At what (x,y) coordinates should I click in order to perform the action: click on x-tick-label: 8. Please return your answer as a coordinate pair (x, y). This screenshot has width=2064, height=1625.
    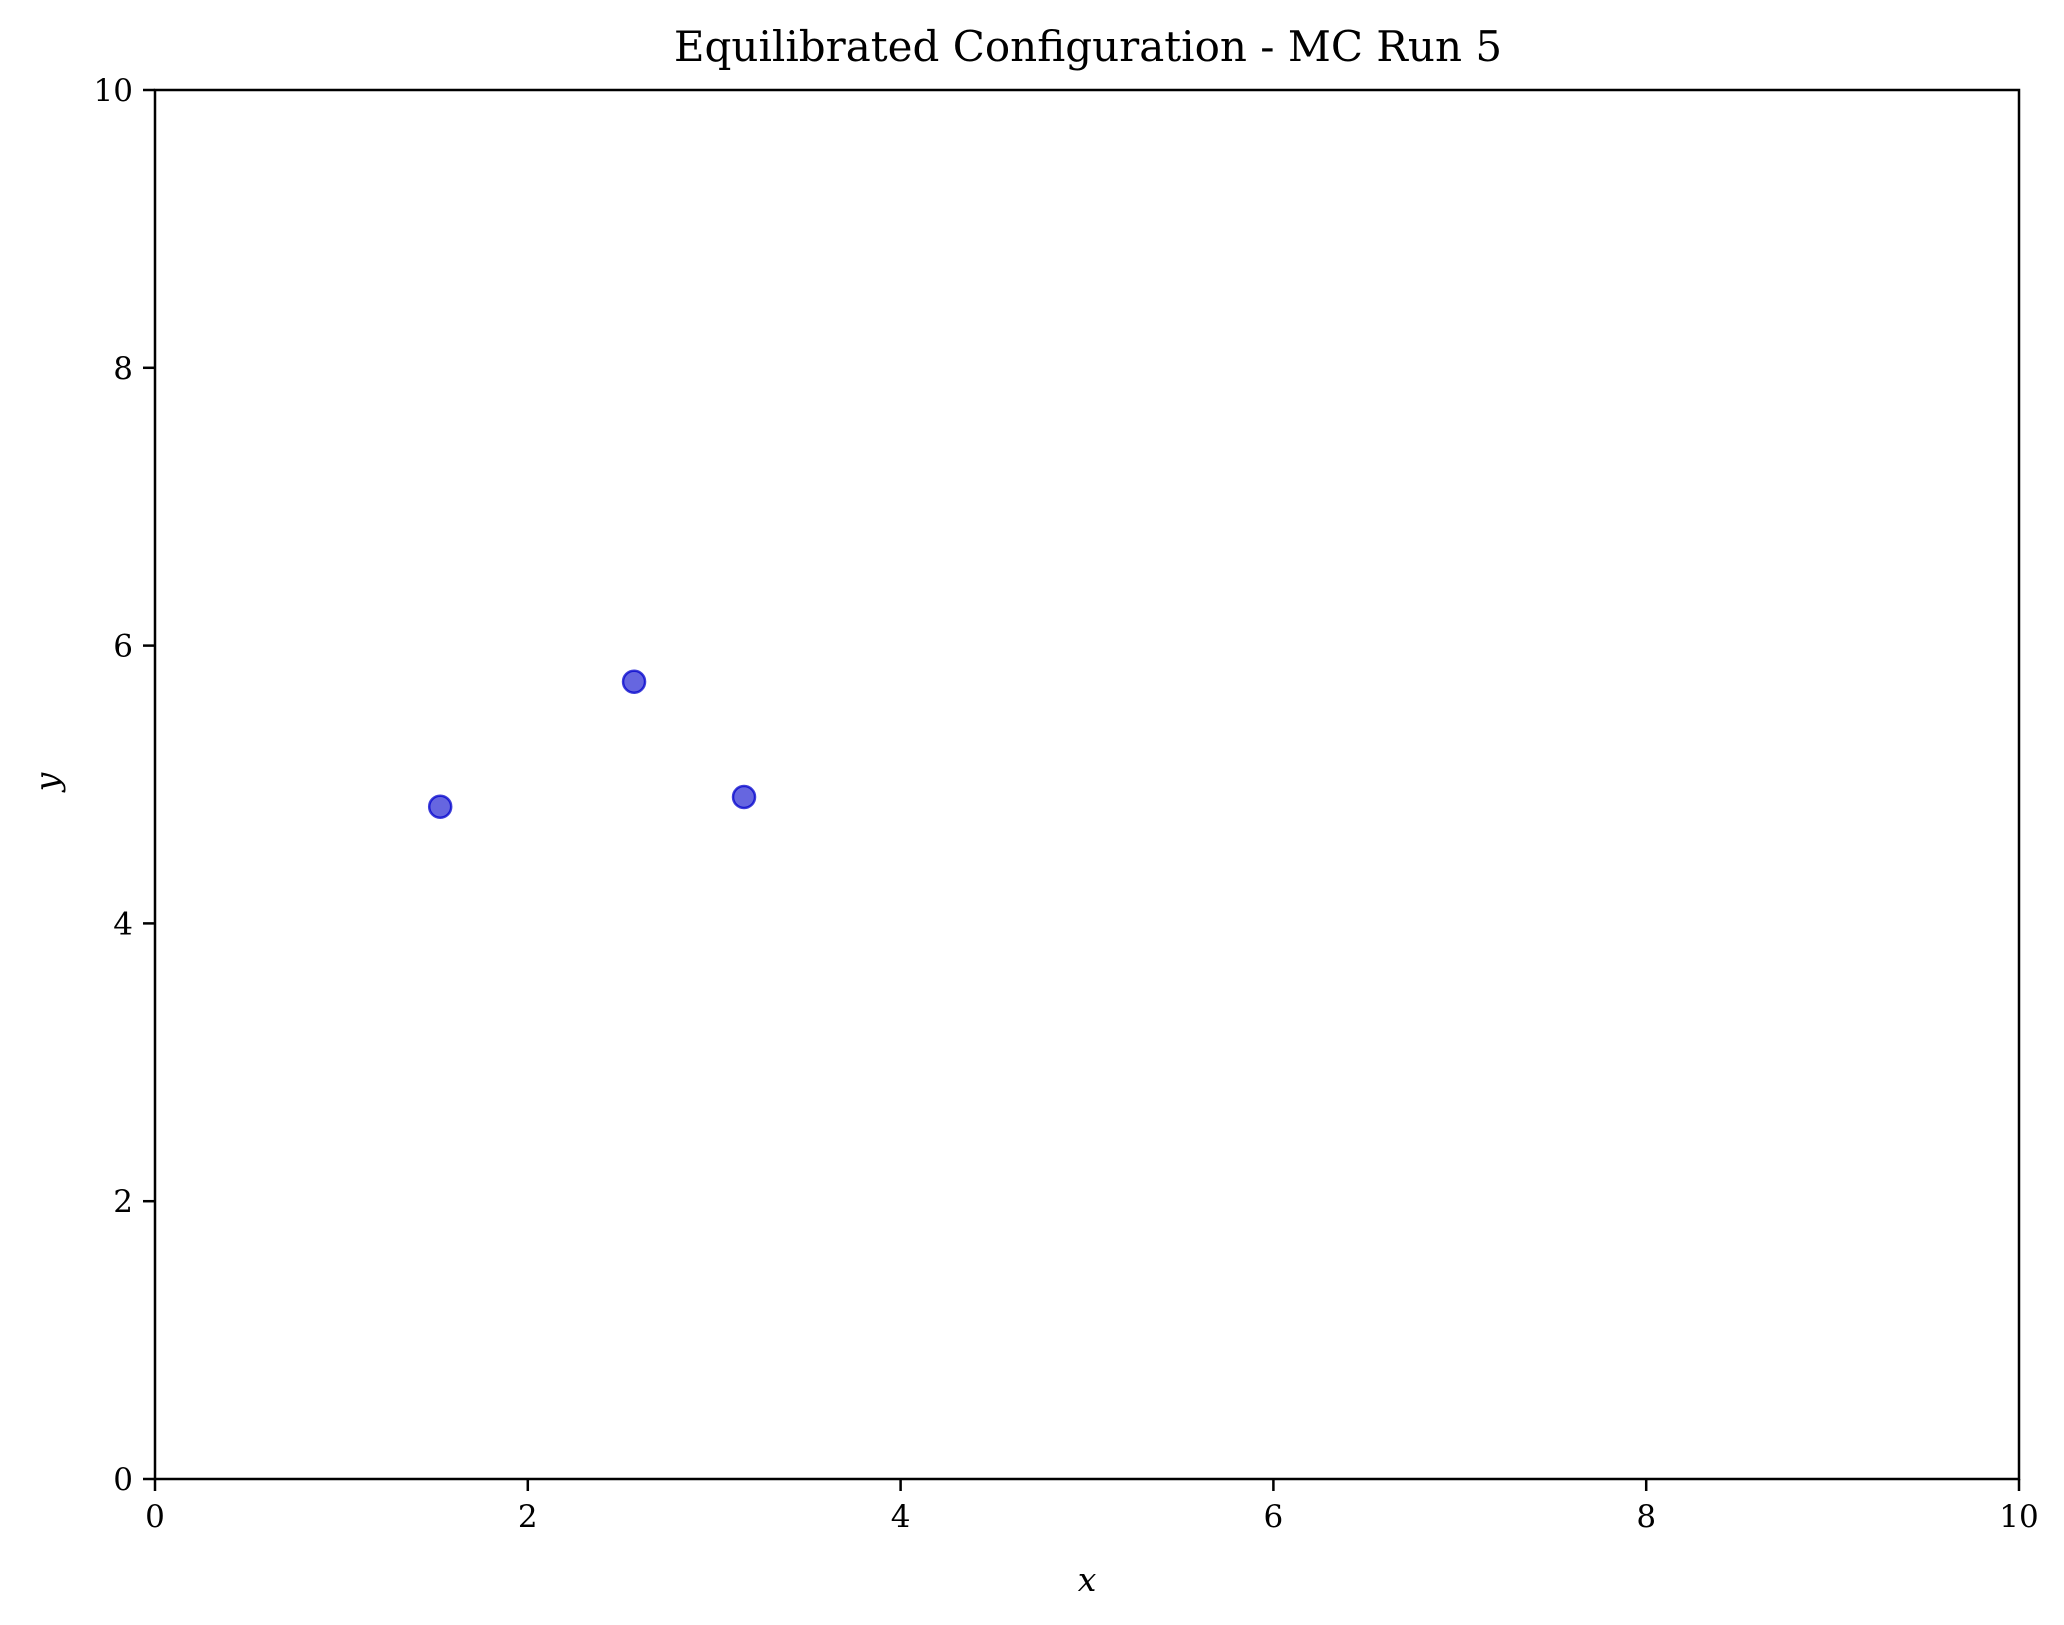
    Looking at the image, I should click on (1646, 1517).